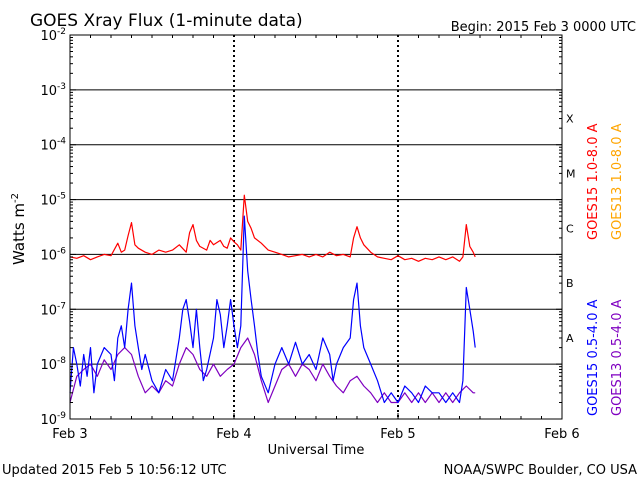 The width and height of the screenshot is (640, 484). Describe the element at coordinates (61, 32) in the screenshot. I see `y-tick-label-exponent: -2` at that location.